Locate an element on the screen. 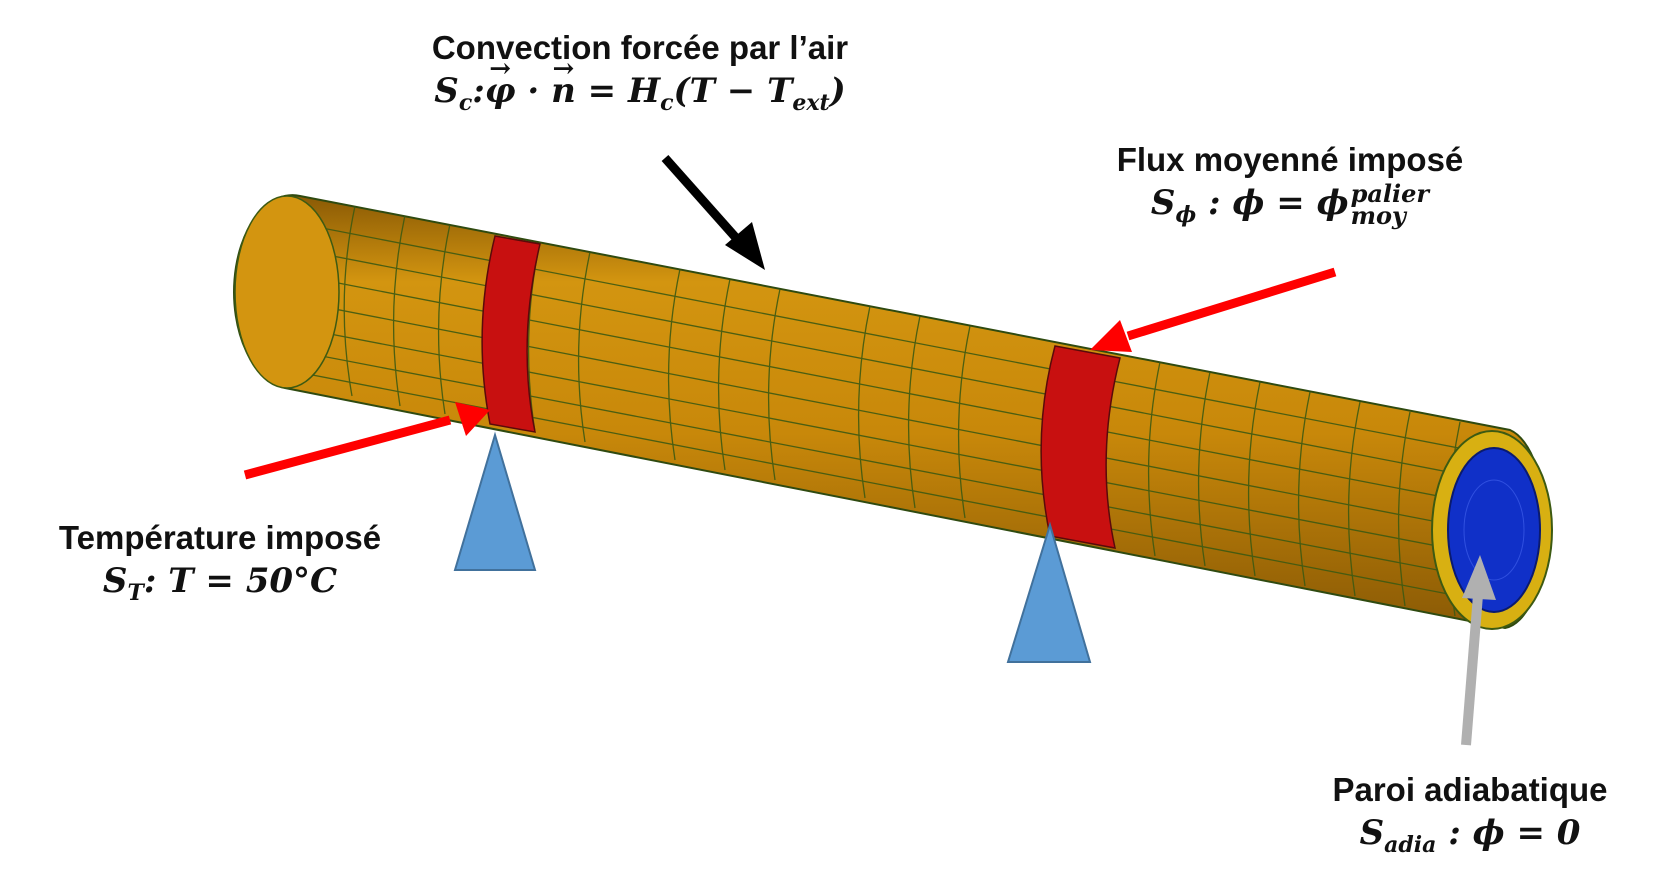 The image size is (1661, 880). convection-title: Convection forcée par l’air is located at coordinates (640, 47).